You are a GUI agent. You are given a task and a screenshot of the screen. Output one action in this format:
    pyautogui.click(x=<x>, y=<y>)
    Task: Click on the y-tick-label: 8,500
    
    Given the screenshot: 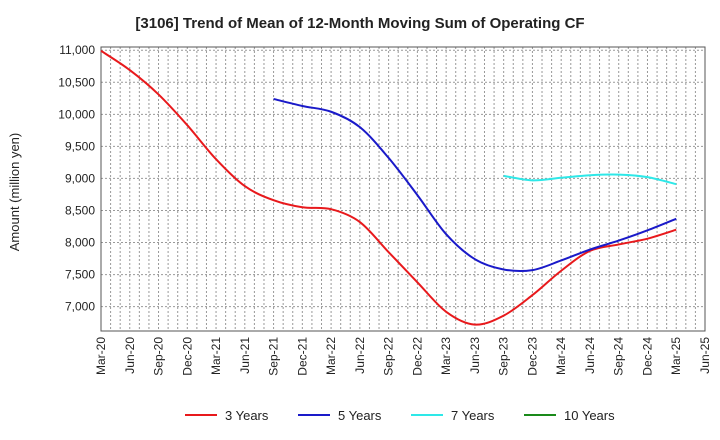 What is the action you would take?
    pyautogui.click(x=80, y=210)
    